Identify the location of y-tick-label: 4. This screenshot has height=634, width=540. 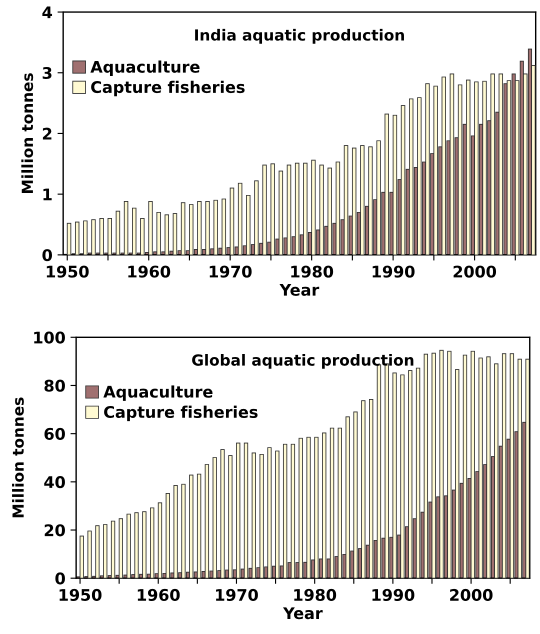
(47, 12).